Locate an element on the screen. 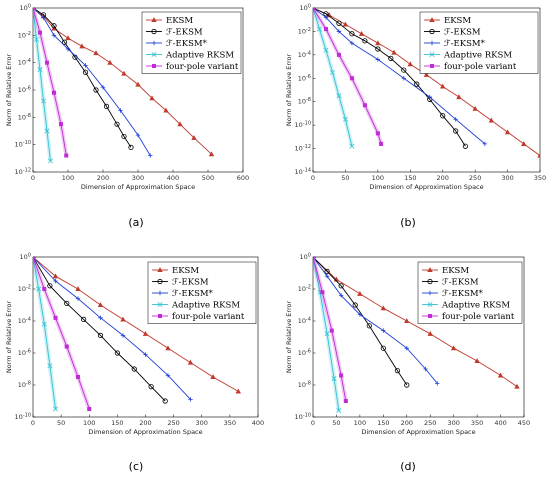 The image size is (550, 486). tick-label: 10-8 is located at coordinates (24, 385).